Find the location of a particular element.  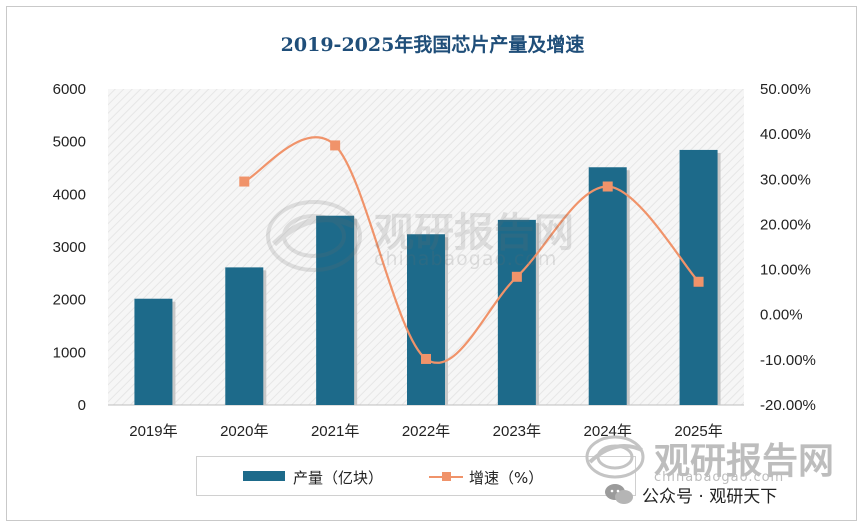

y-right-tick-label: -20.00% is located at coordinates (788, 405).